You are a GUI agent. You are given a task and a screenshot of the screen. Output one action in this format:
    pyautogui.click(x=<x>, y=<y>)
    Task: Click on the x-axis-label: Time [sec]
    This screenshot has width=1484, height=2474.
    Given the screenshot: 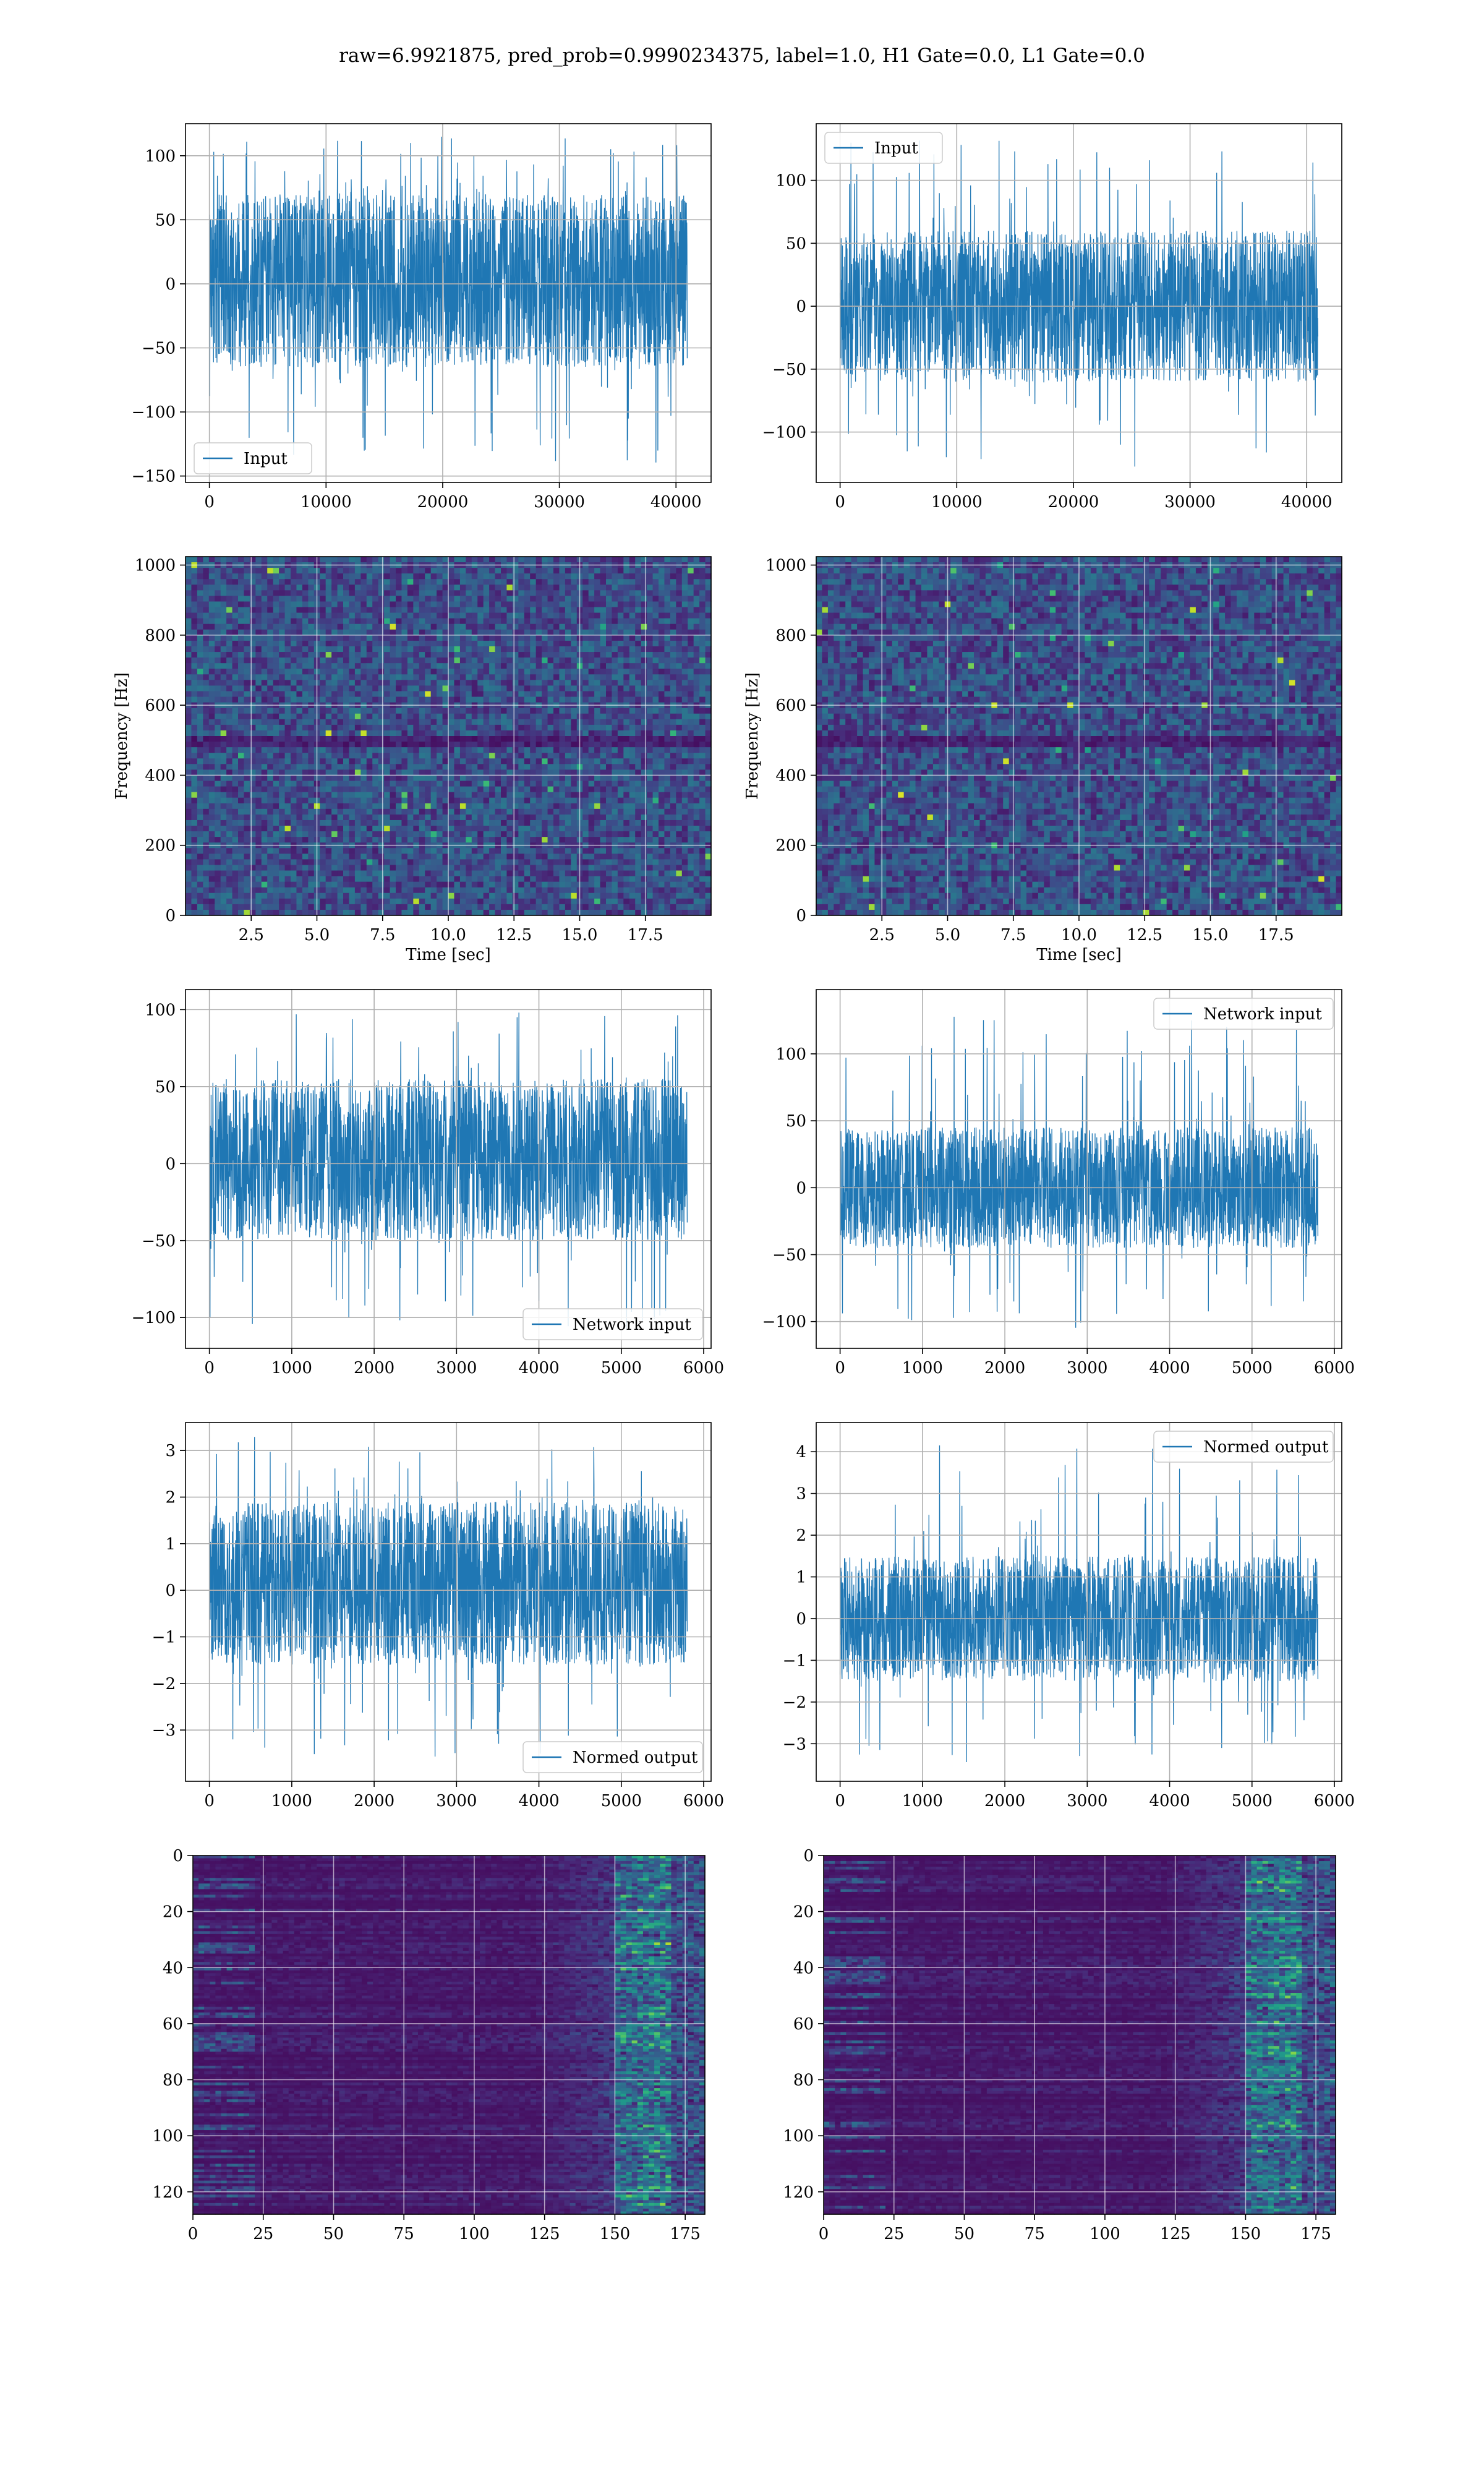 What is the action you would take?
    pyautogui.click(x=1079, y=955)
    